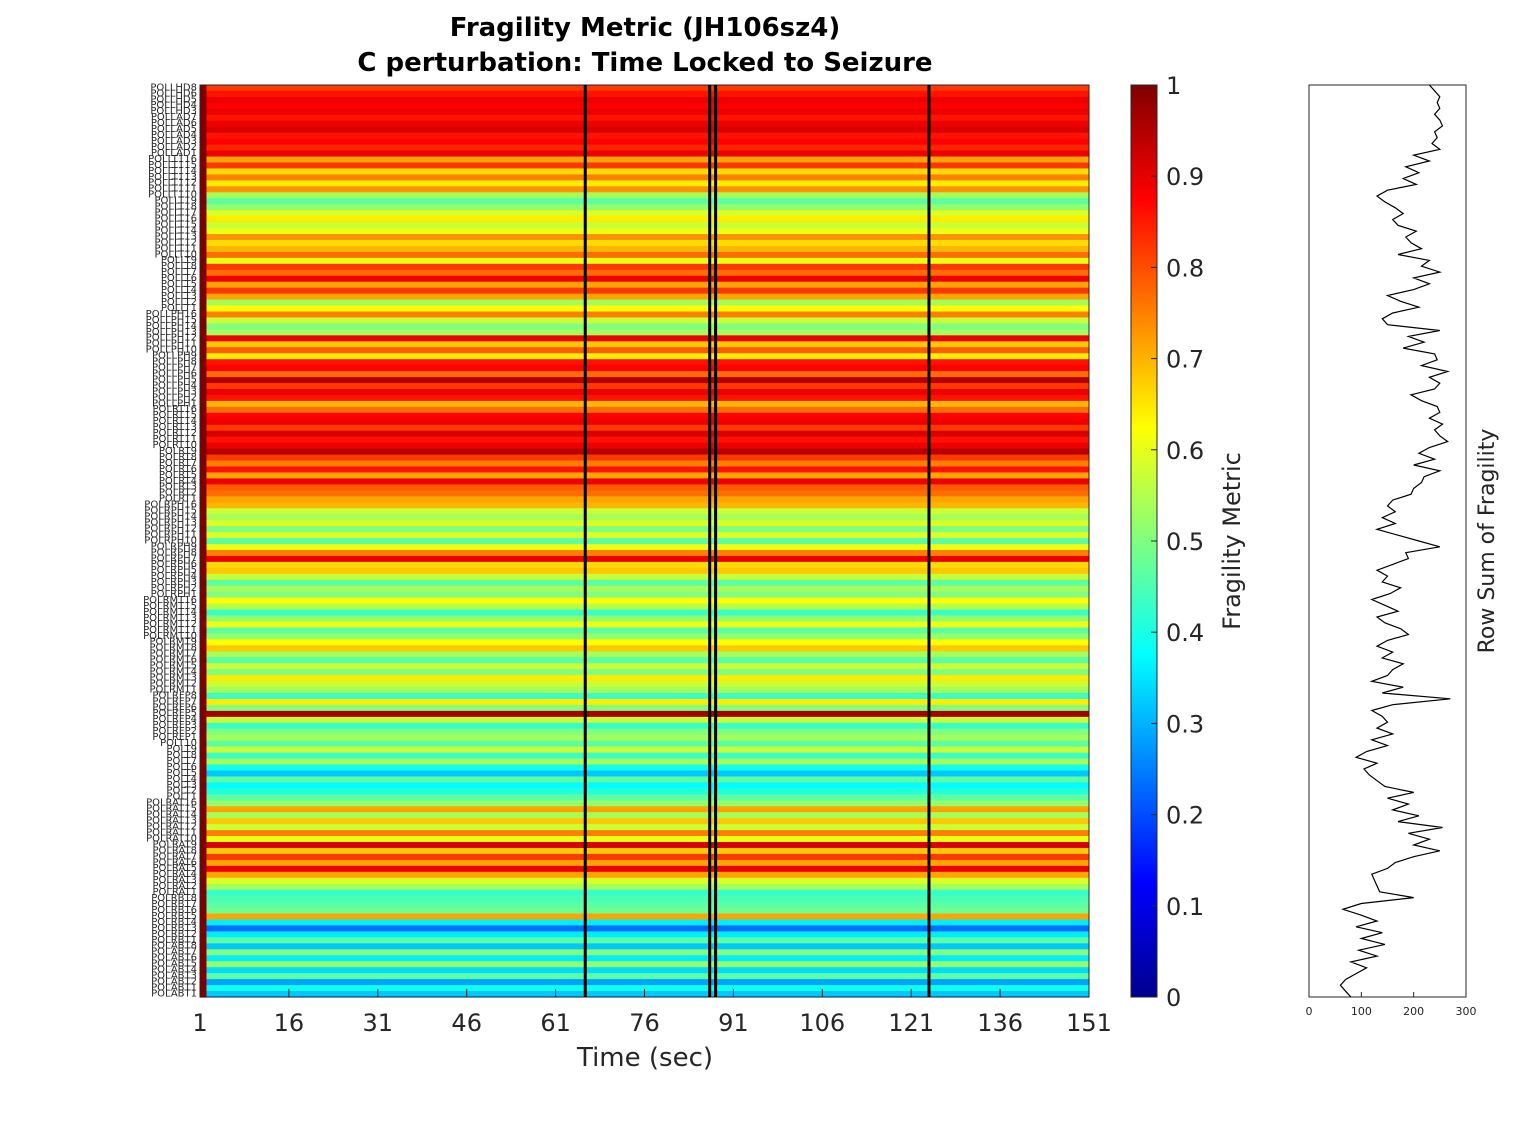  Describe the element at coordinates (1000, 1023) in the screenshot. I see `heatmap-x-tick-label: 136` at that location.